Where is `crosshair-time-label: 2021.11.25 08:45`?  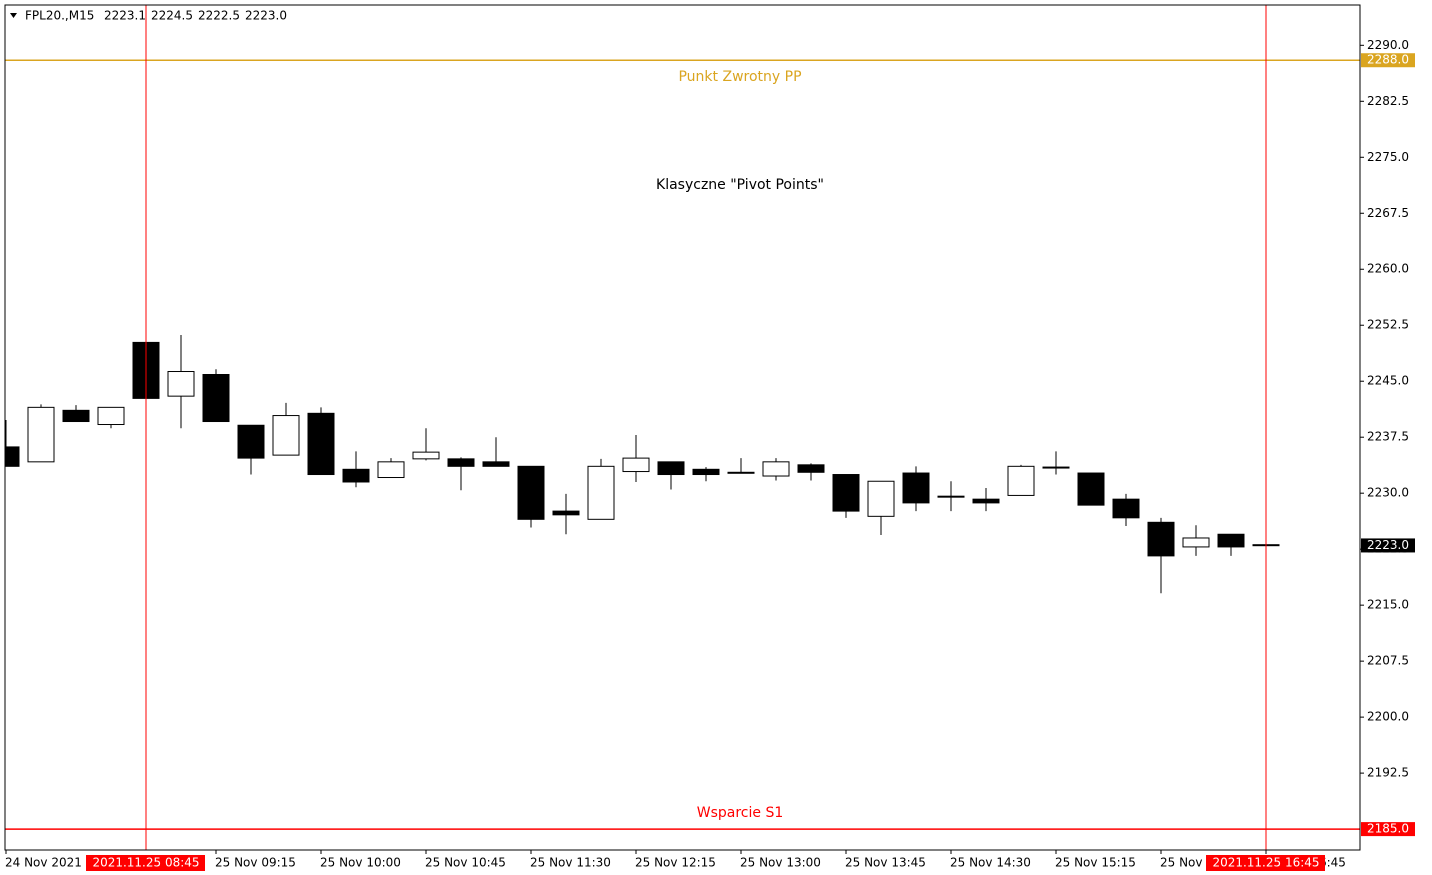 crosshair-time-label: 2021.11.25 08:45 is located at coordinates (145, 863).